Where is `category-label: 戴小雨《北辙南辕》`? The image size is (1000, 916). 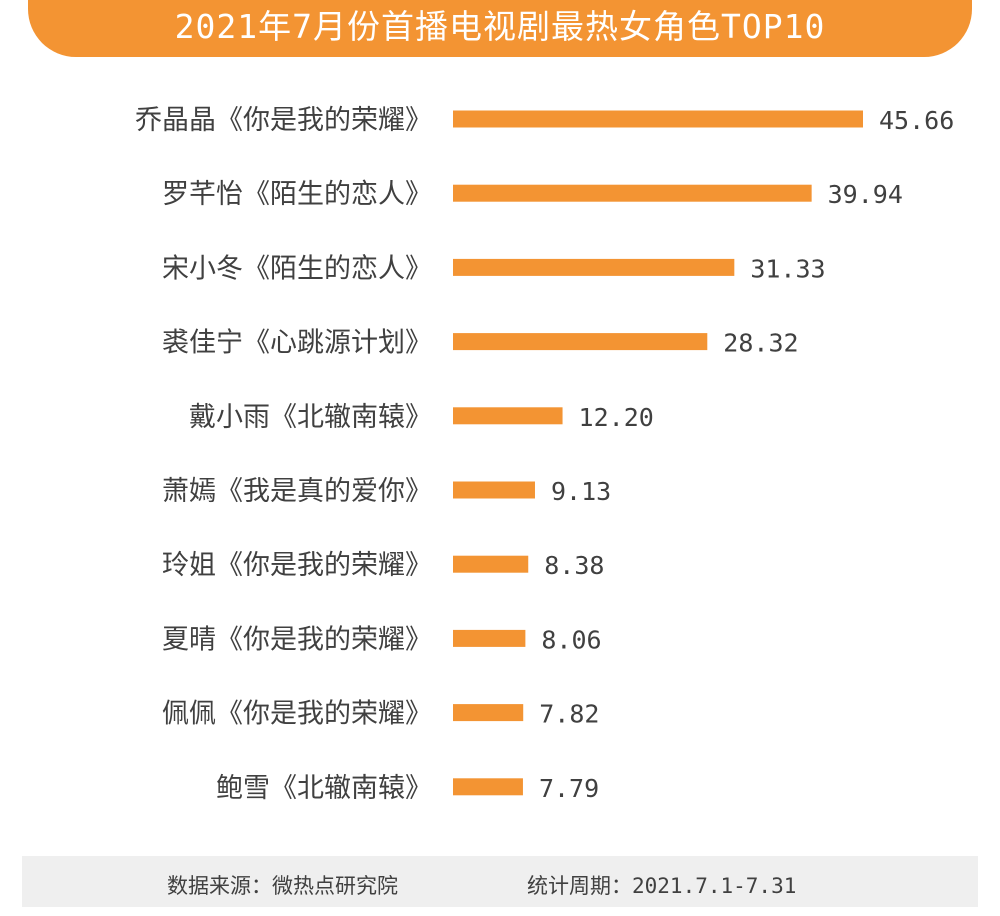
category-label: 戴小雨《北辙南辕》 is located at coordinates (310, 417).